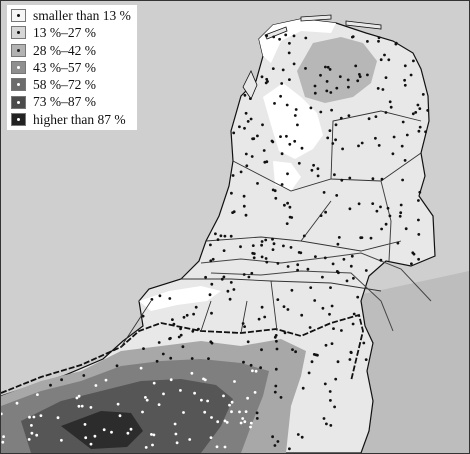 This screenshot has height=454, width=470. Describe the element at coordinates (71, 32) in the screenshot. I see `legend-row: 13 %–27 %` at that location.